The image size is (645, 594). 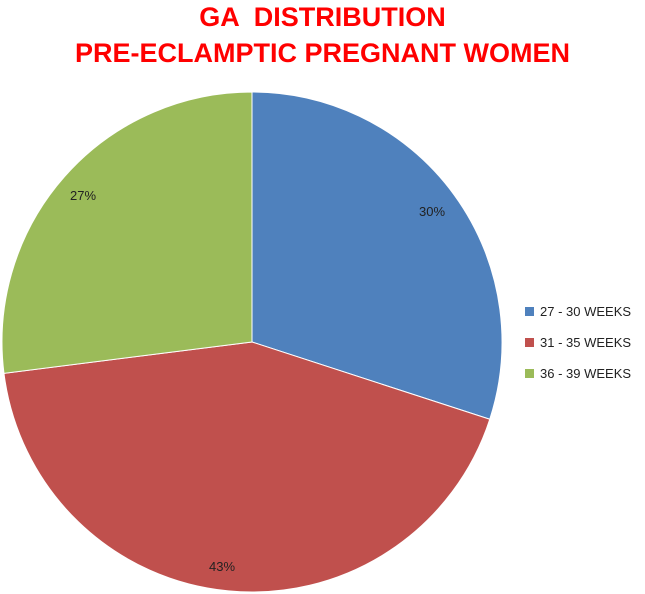 I want to click on legend-label: 31 - 35 WEEKS, so click(x=586, y=342).